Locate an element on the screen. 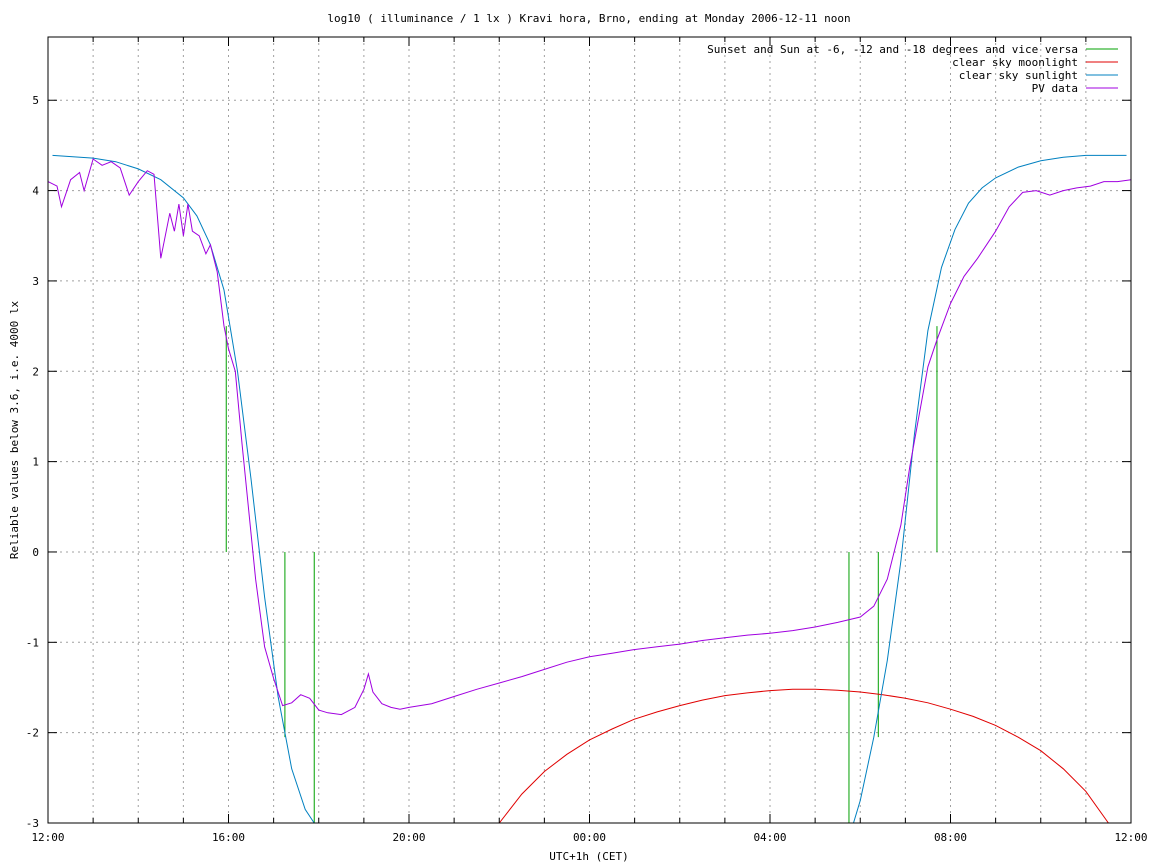 This screenshot has height=863, width=1151. y-tick-label: 3 is located at coordinates (35, 281).